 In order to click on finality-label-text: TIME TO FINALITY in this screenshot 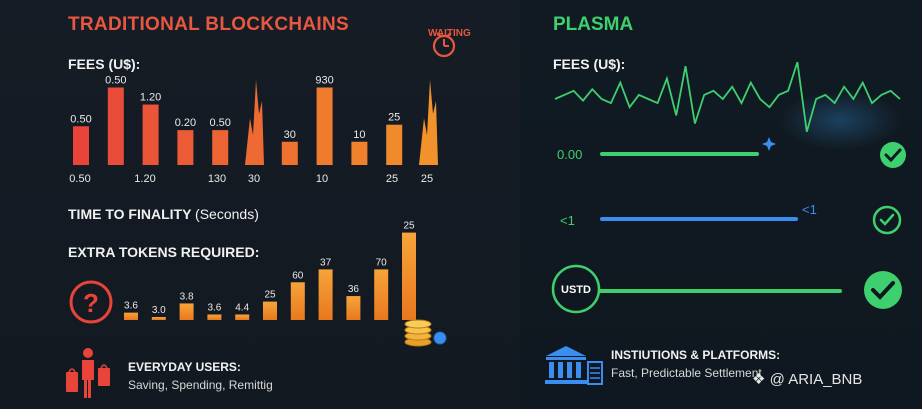, I will do `click(130, 214)`.